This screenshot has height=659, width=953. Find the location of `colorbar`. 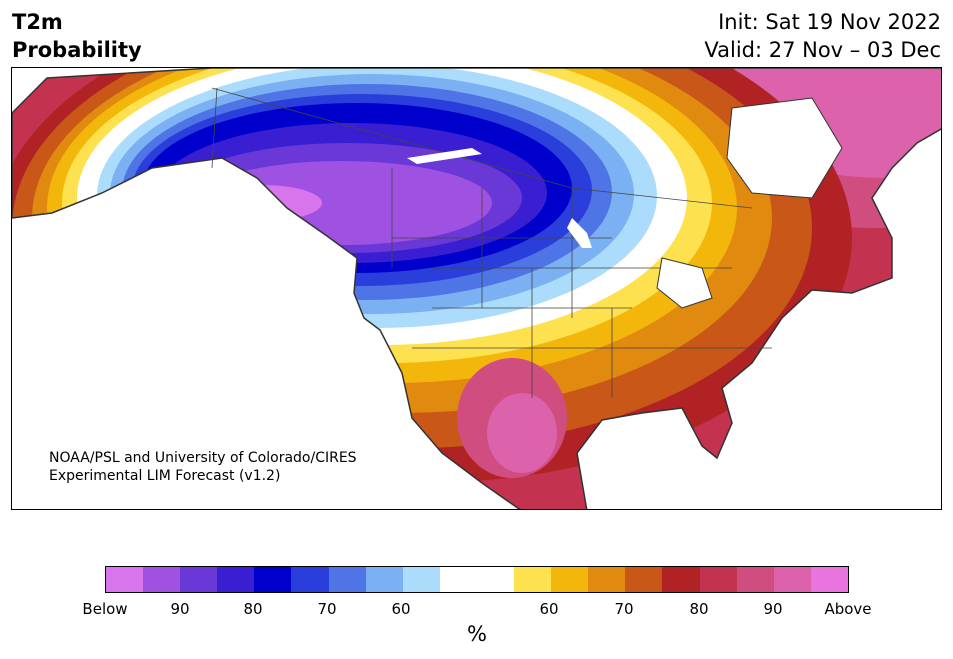

colorbar is located at coordinates (477, 579).